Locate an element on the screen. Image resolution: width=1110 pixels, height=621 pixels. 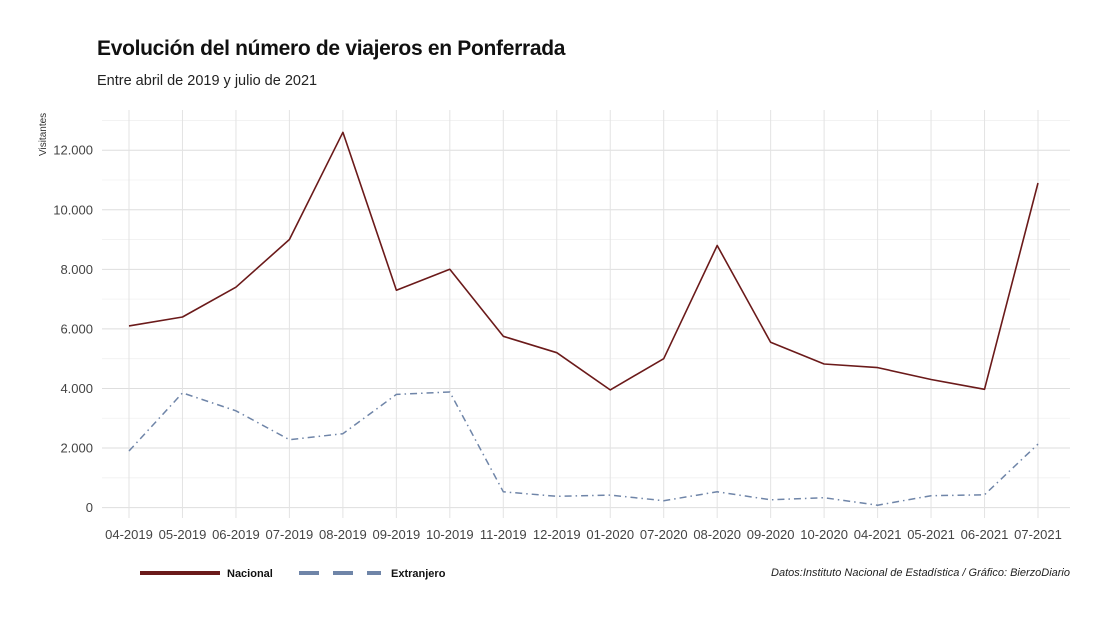
x-tick-label: 06-2019 is located at coordinates (236, 534).